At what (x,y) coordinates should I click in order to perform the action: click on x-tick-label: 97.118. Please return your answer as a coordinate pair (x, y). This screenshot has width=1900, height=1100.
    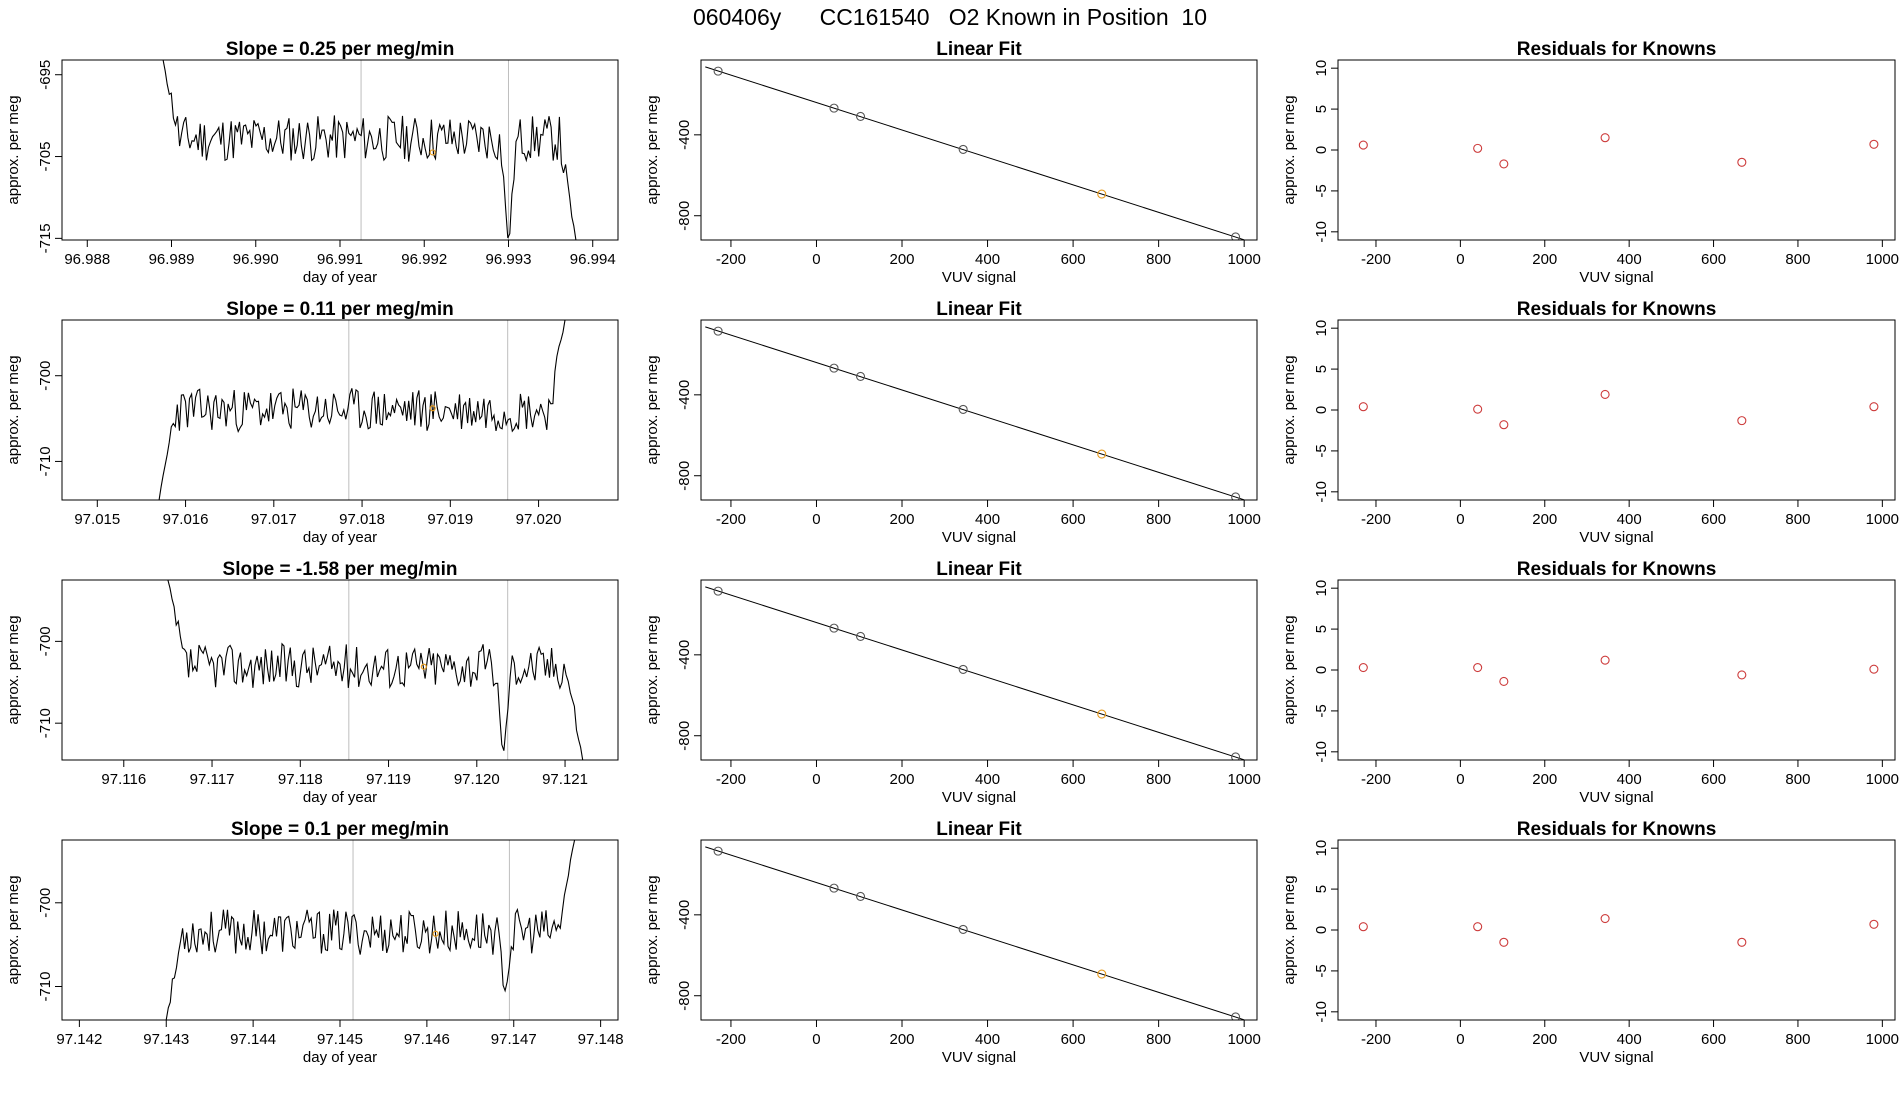
    Looking at the image, I should click on (300, 779).